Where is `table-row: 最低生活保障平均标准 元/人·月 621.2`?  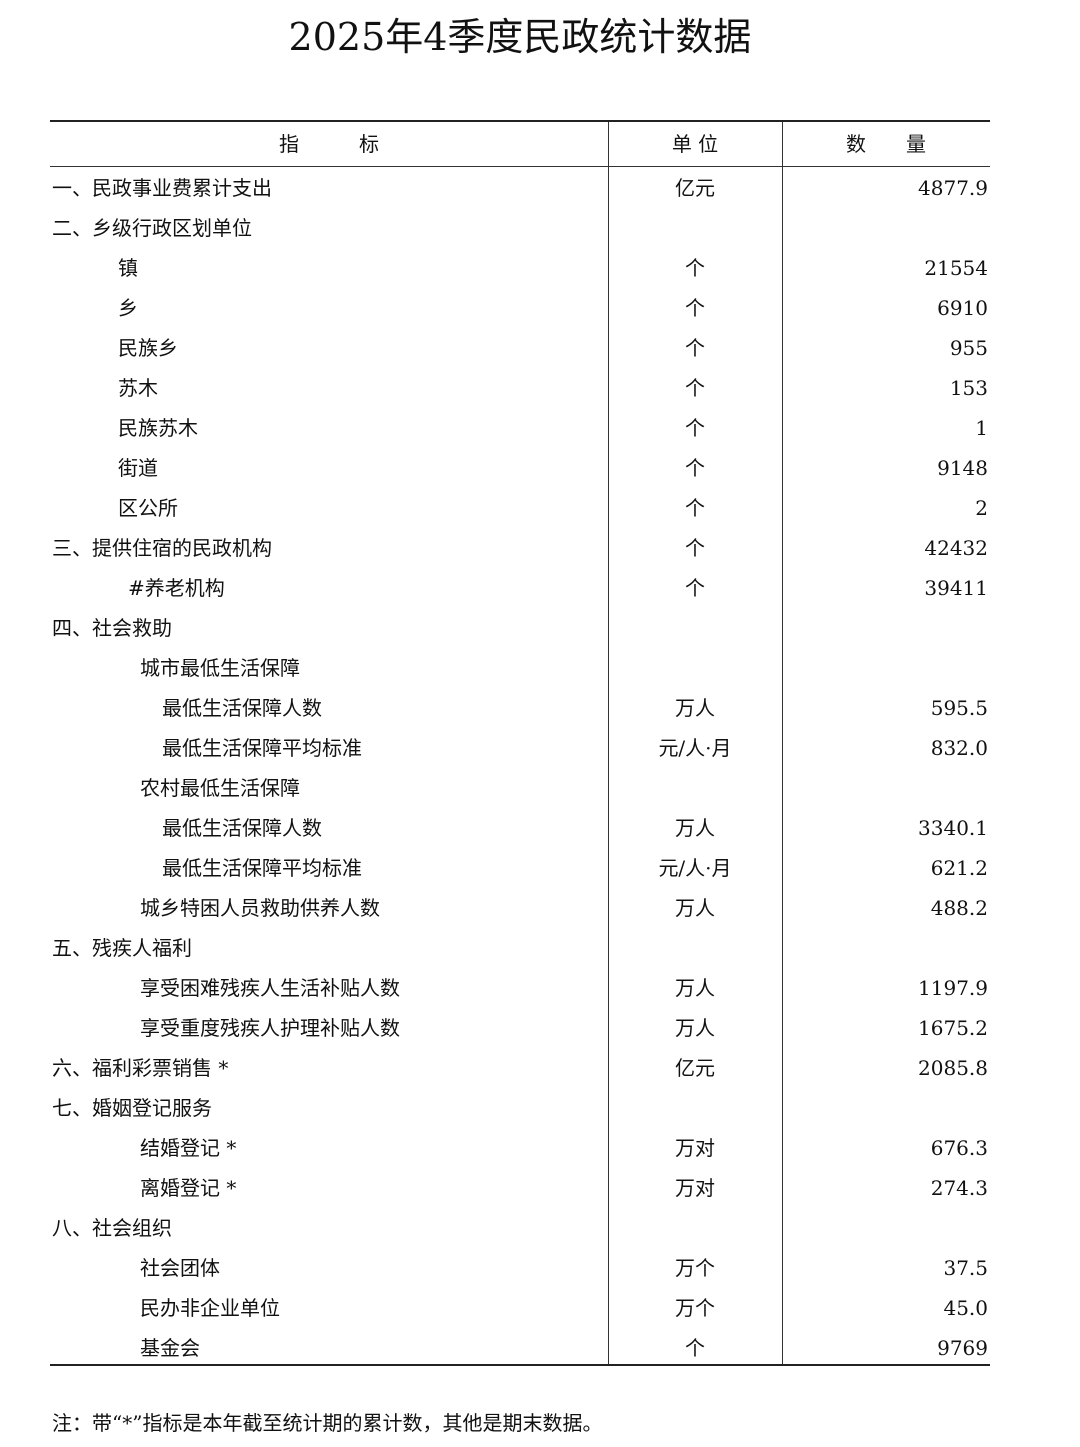 table-row: 最低生活保障平均标准 元/人·月 621.2 is located at coordinates (520, 868).